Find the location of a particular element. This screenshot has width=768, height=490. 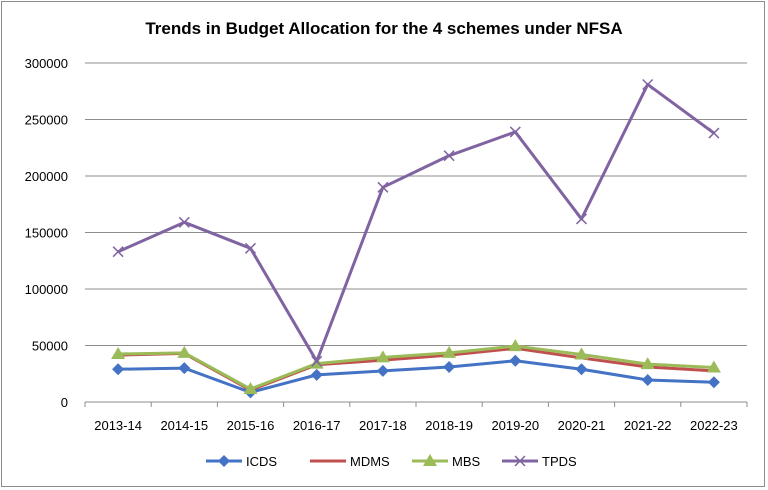

x-tick-label: 2016-17 is located at coordinates (317, 425).